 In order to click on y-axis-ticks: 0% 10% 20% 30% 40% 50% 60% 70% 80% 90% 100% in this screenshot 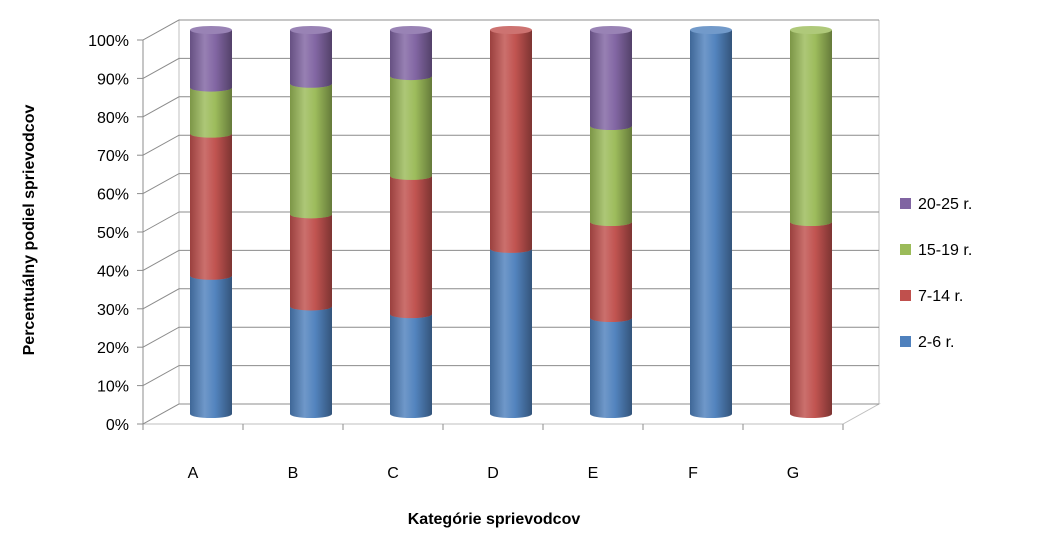, I will do `click(116, 233)`.